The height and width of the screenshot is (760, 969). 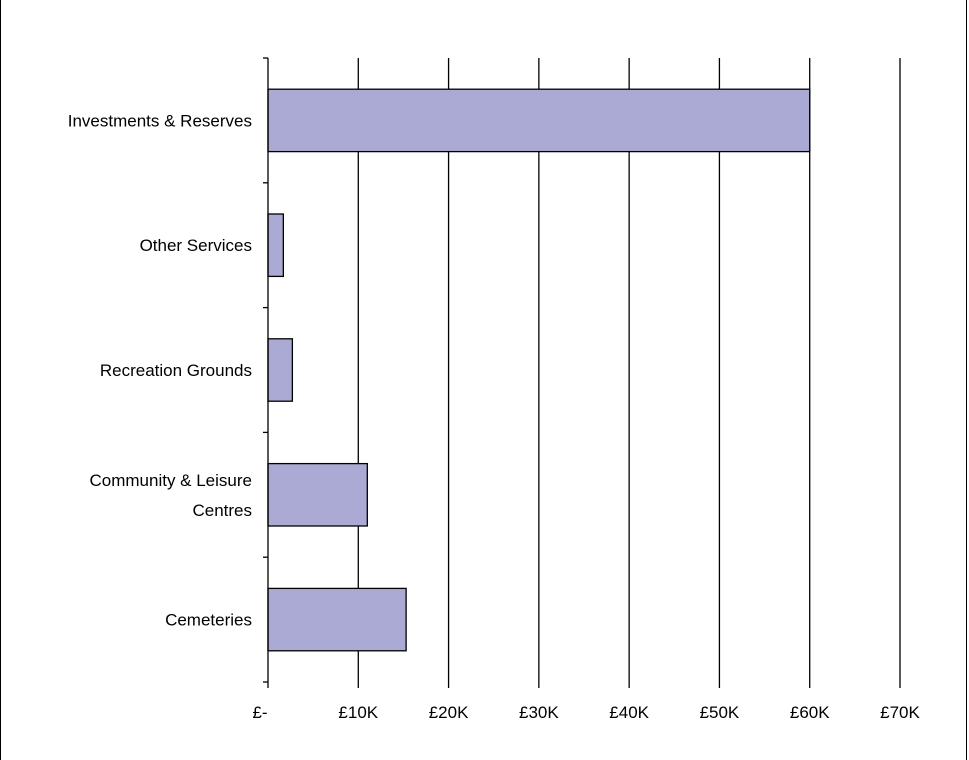 What do you see at coordinates (720, 712) in the screenshot?
I see `x-tick-label: £50K` at bounding box center [720, 712].